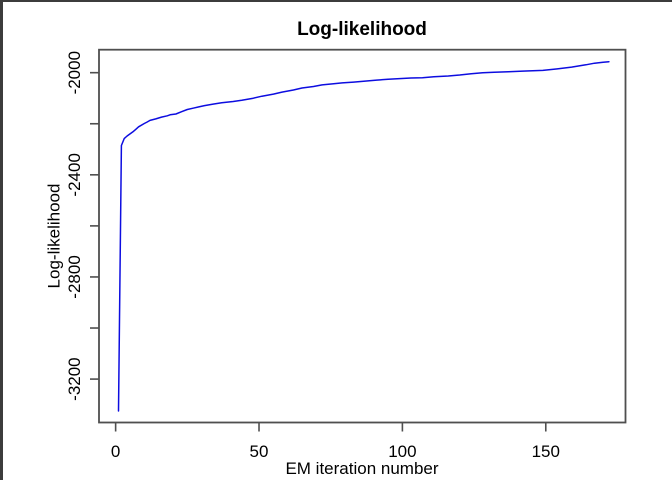  Describe the element at coordinates (402, 451) in the screenshot. I see `x-tick-label: 100` at that location.